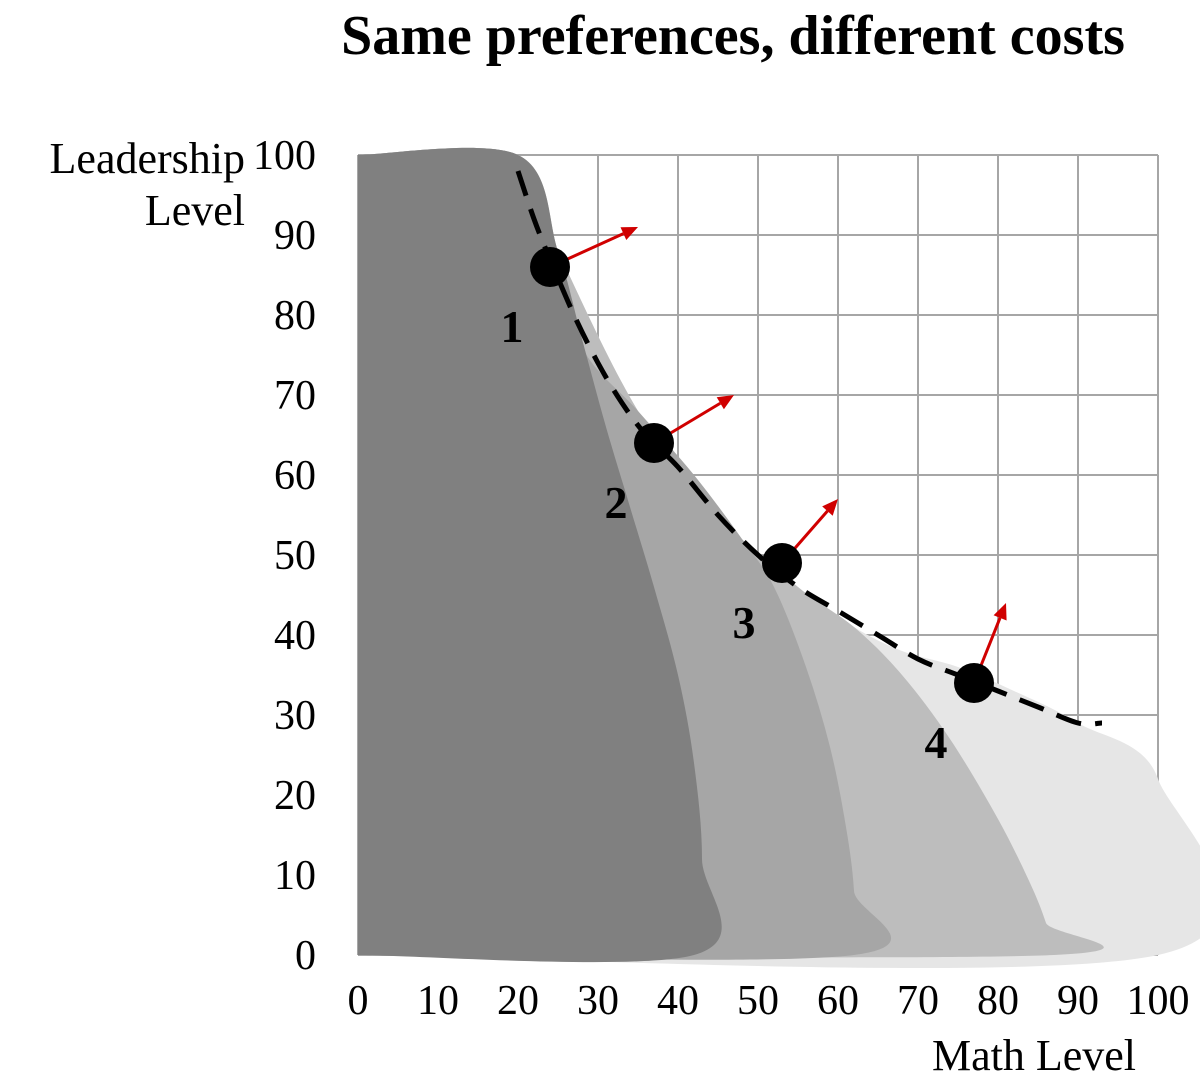  I want to click on x-tick-label-20: 20, so click(518, 1001).